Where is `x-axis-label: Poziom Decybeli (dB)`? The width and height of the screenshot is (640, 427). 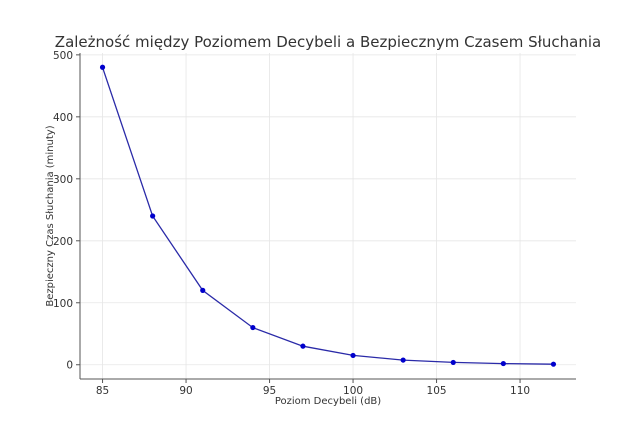 x-axis-label: Poziom Decybeli (dB) is located at coordinates (328, 401).